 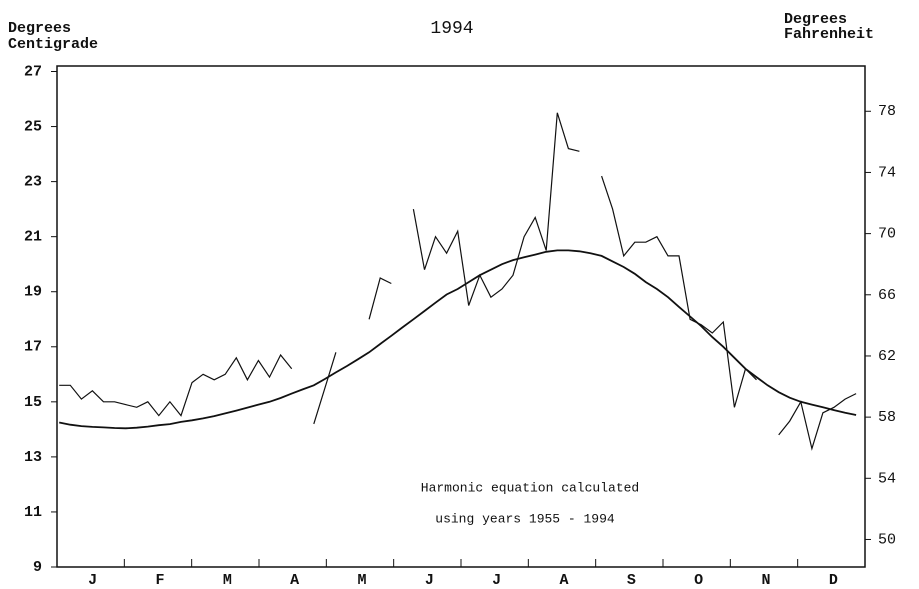 I want to click on y-tick-label: 27, so click(x=33, y=71).